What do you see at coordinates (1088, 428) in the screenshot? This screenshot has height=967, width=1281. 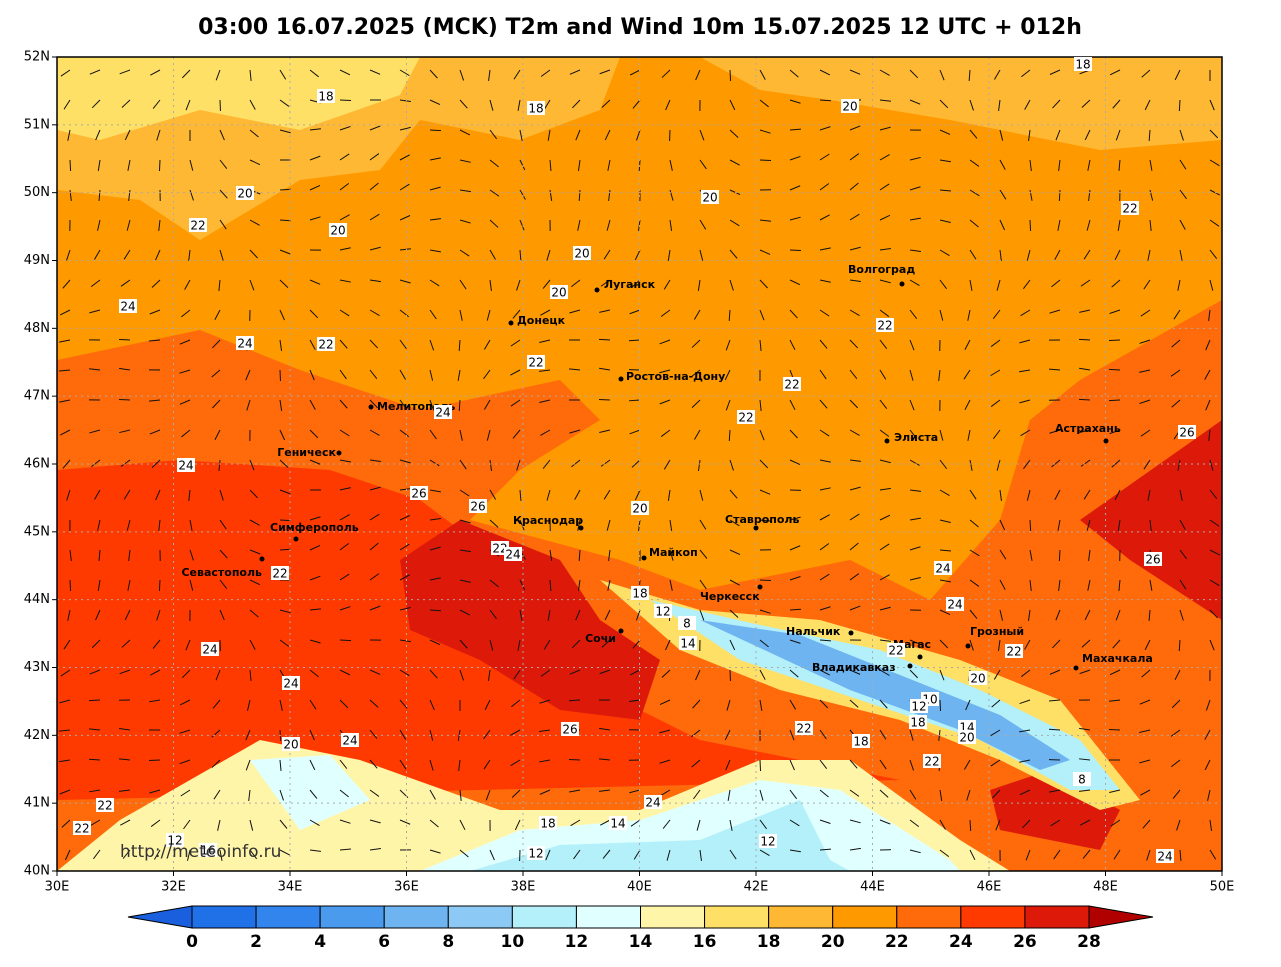 I see `city-label: Астрахань` at bounding box center [1088, 428].